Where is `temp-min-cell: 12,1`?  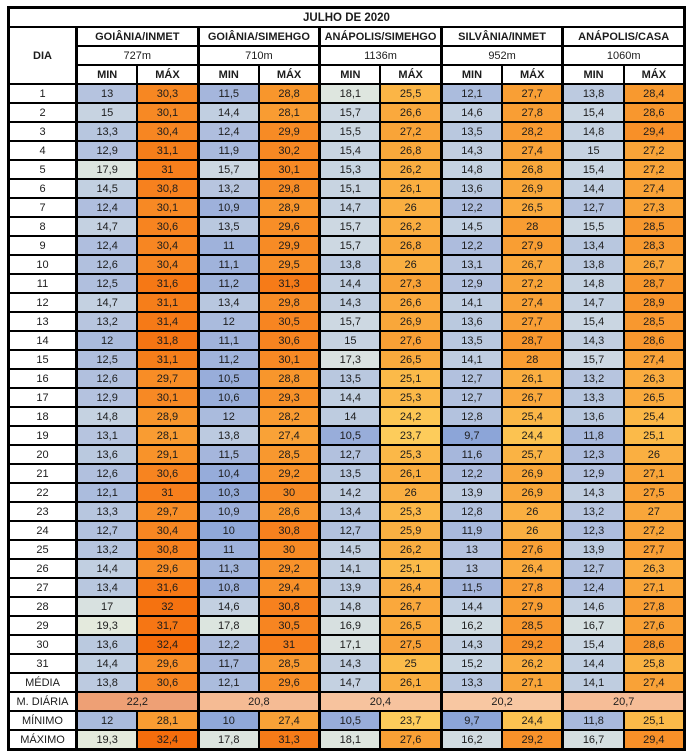
temp-min-cell: 12,1 is located at coordinates (471, 93).